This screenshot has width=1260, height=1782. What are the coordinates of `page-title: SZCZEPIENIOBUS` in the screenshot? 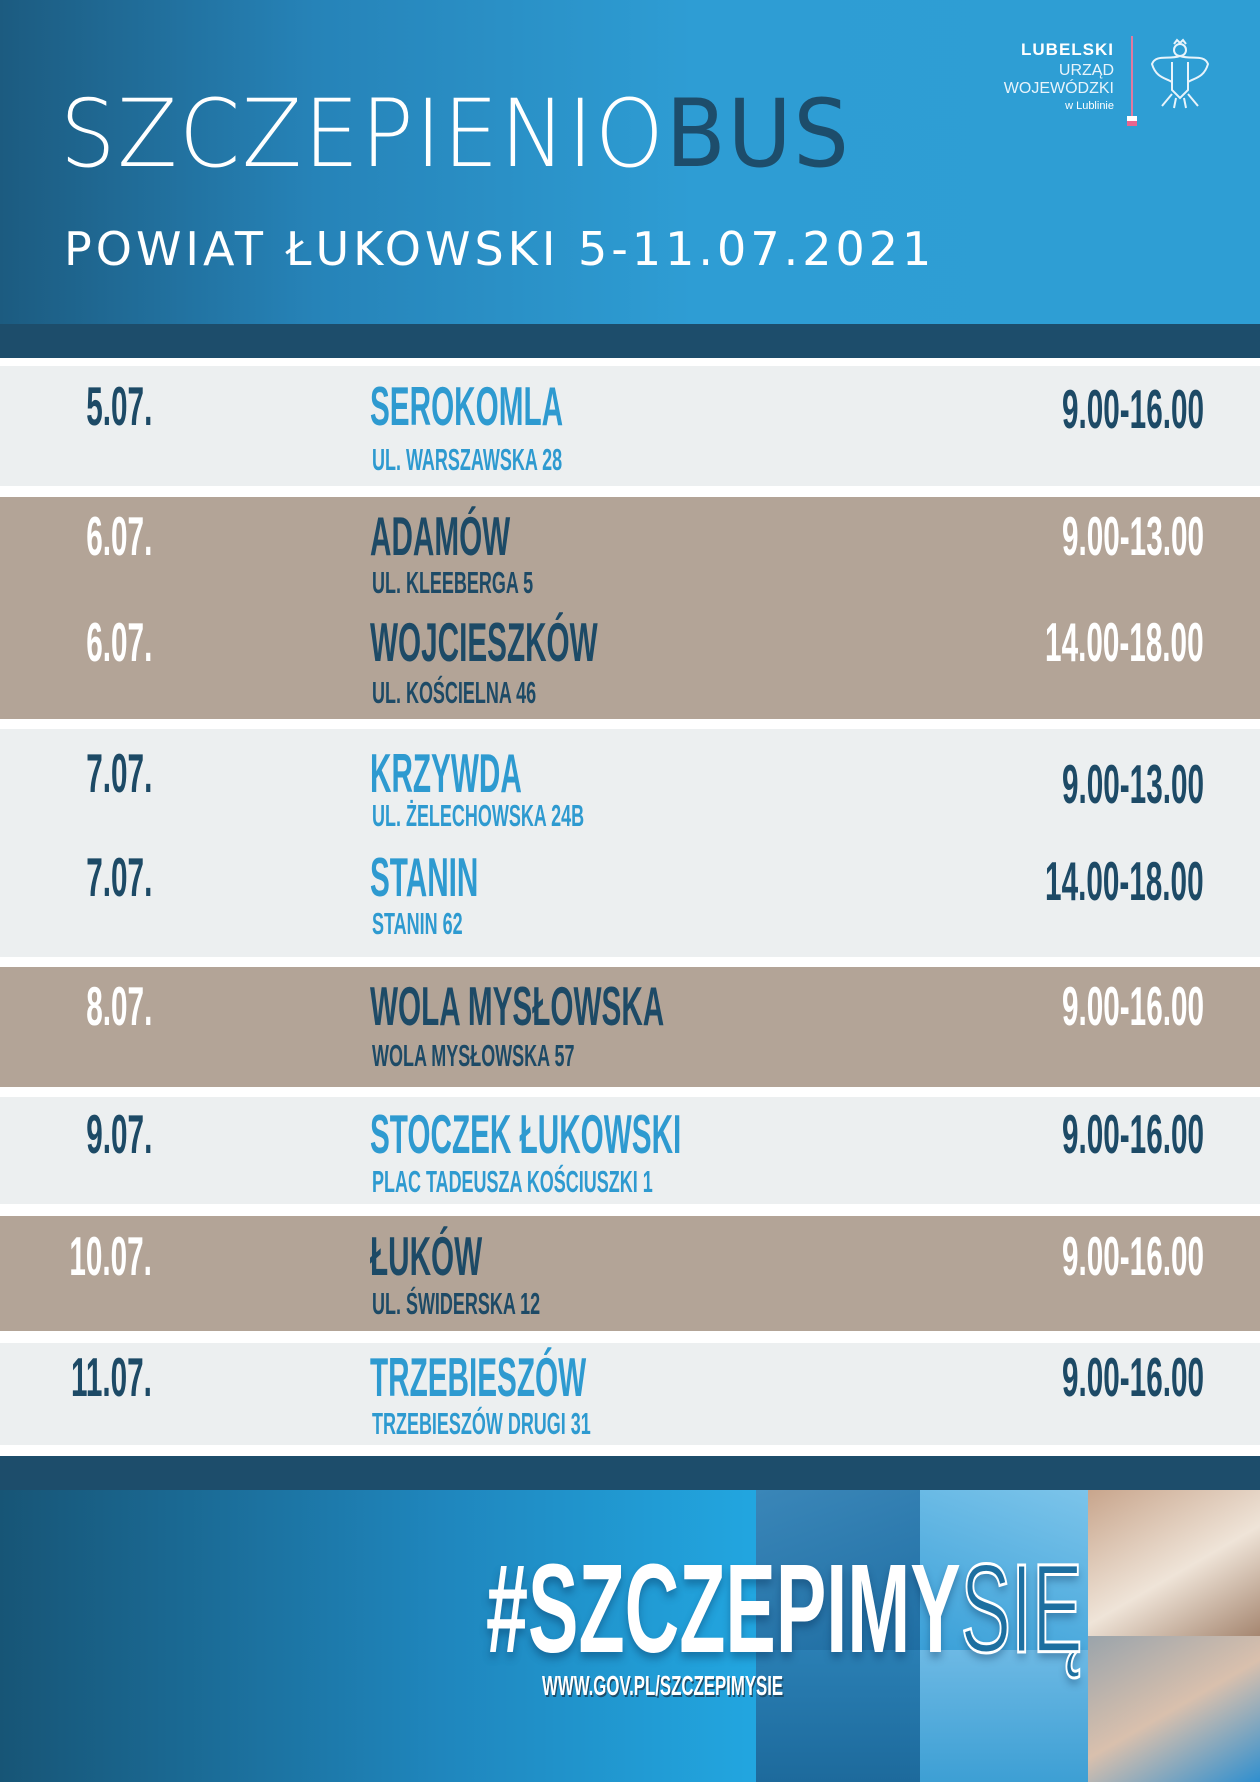 It's located at (455, 134).